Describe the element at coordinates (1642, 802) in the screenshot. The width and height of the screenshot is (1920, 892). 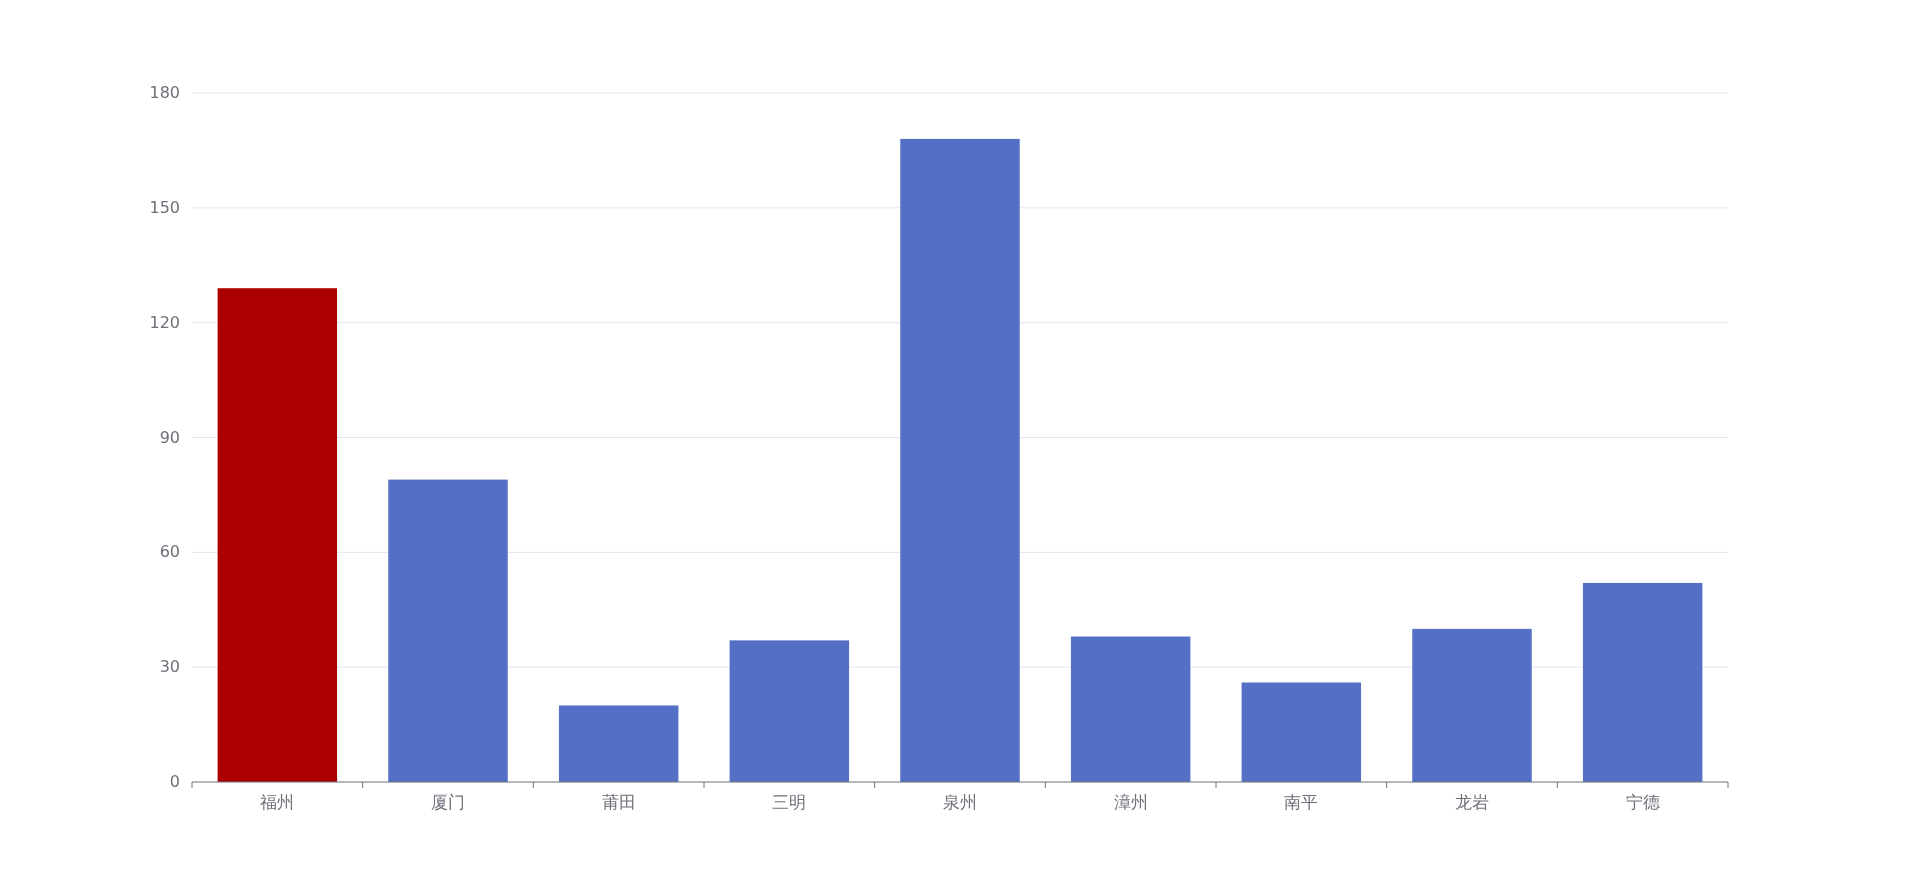
I see `x-tick-label: 宁德` at that location.